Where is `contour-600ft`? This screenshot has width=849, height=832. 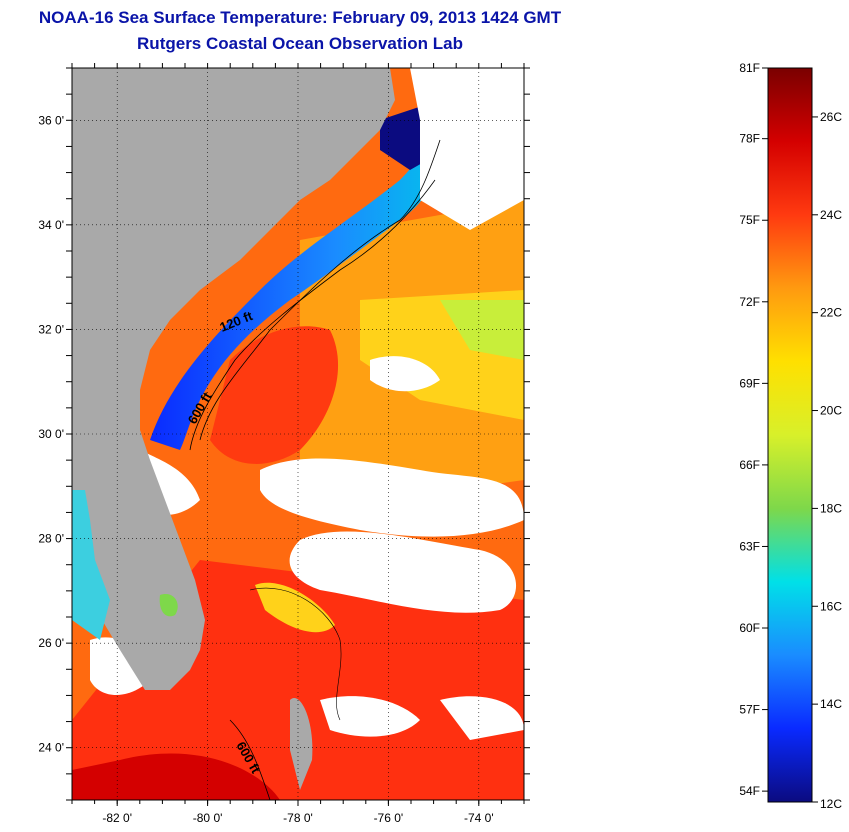 contour-600ft is located at coordinates (312, 315).